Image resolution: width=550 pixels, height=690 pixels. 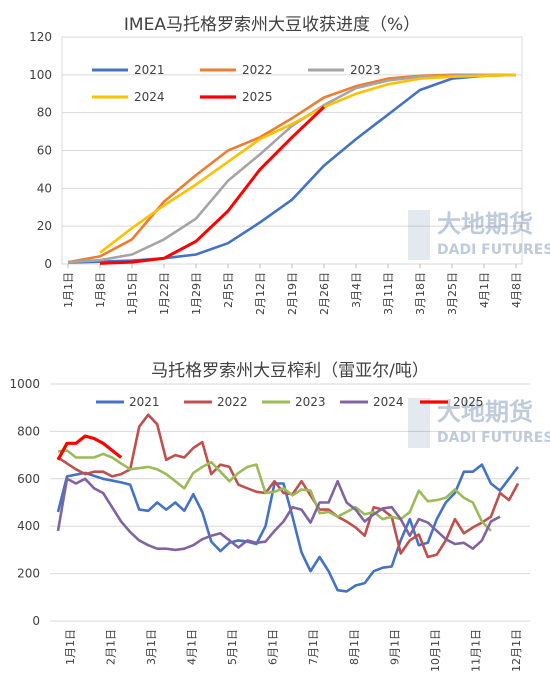 What do you see at coordinates (290, 402) in the screenshot?
I see `chart2-legend: 2021 2022 2023 2024 2025` at bounding box center [290, 402].